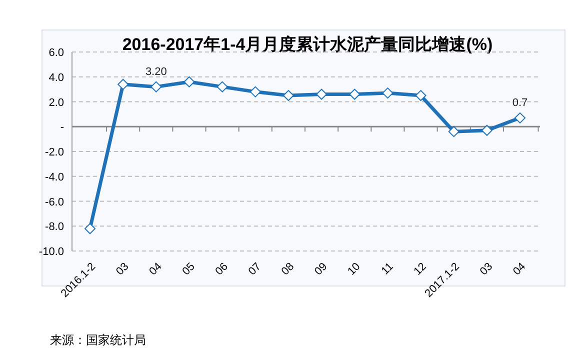 The width and height of the screenshot is (575, 356). What do you see at coordinates (54, 152) in the screenshot?
I see `y-tick-label: -2.0` at bounding box center [54, 152].